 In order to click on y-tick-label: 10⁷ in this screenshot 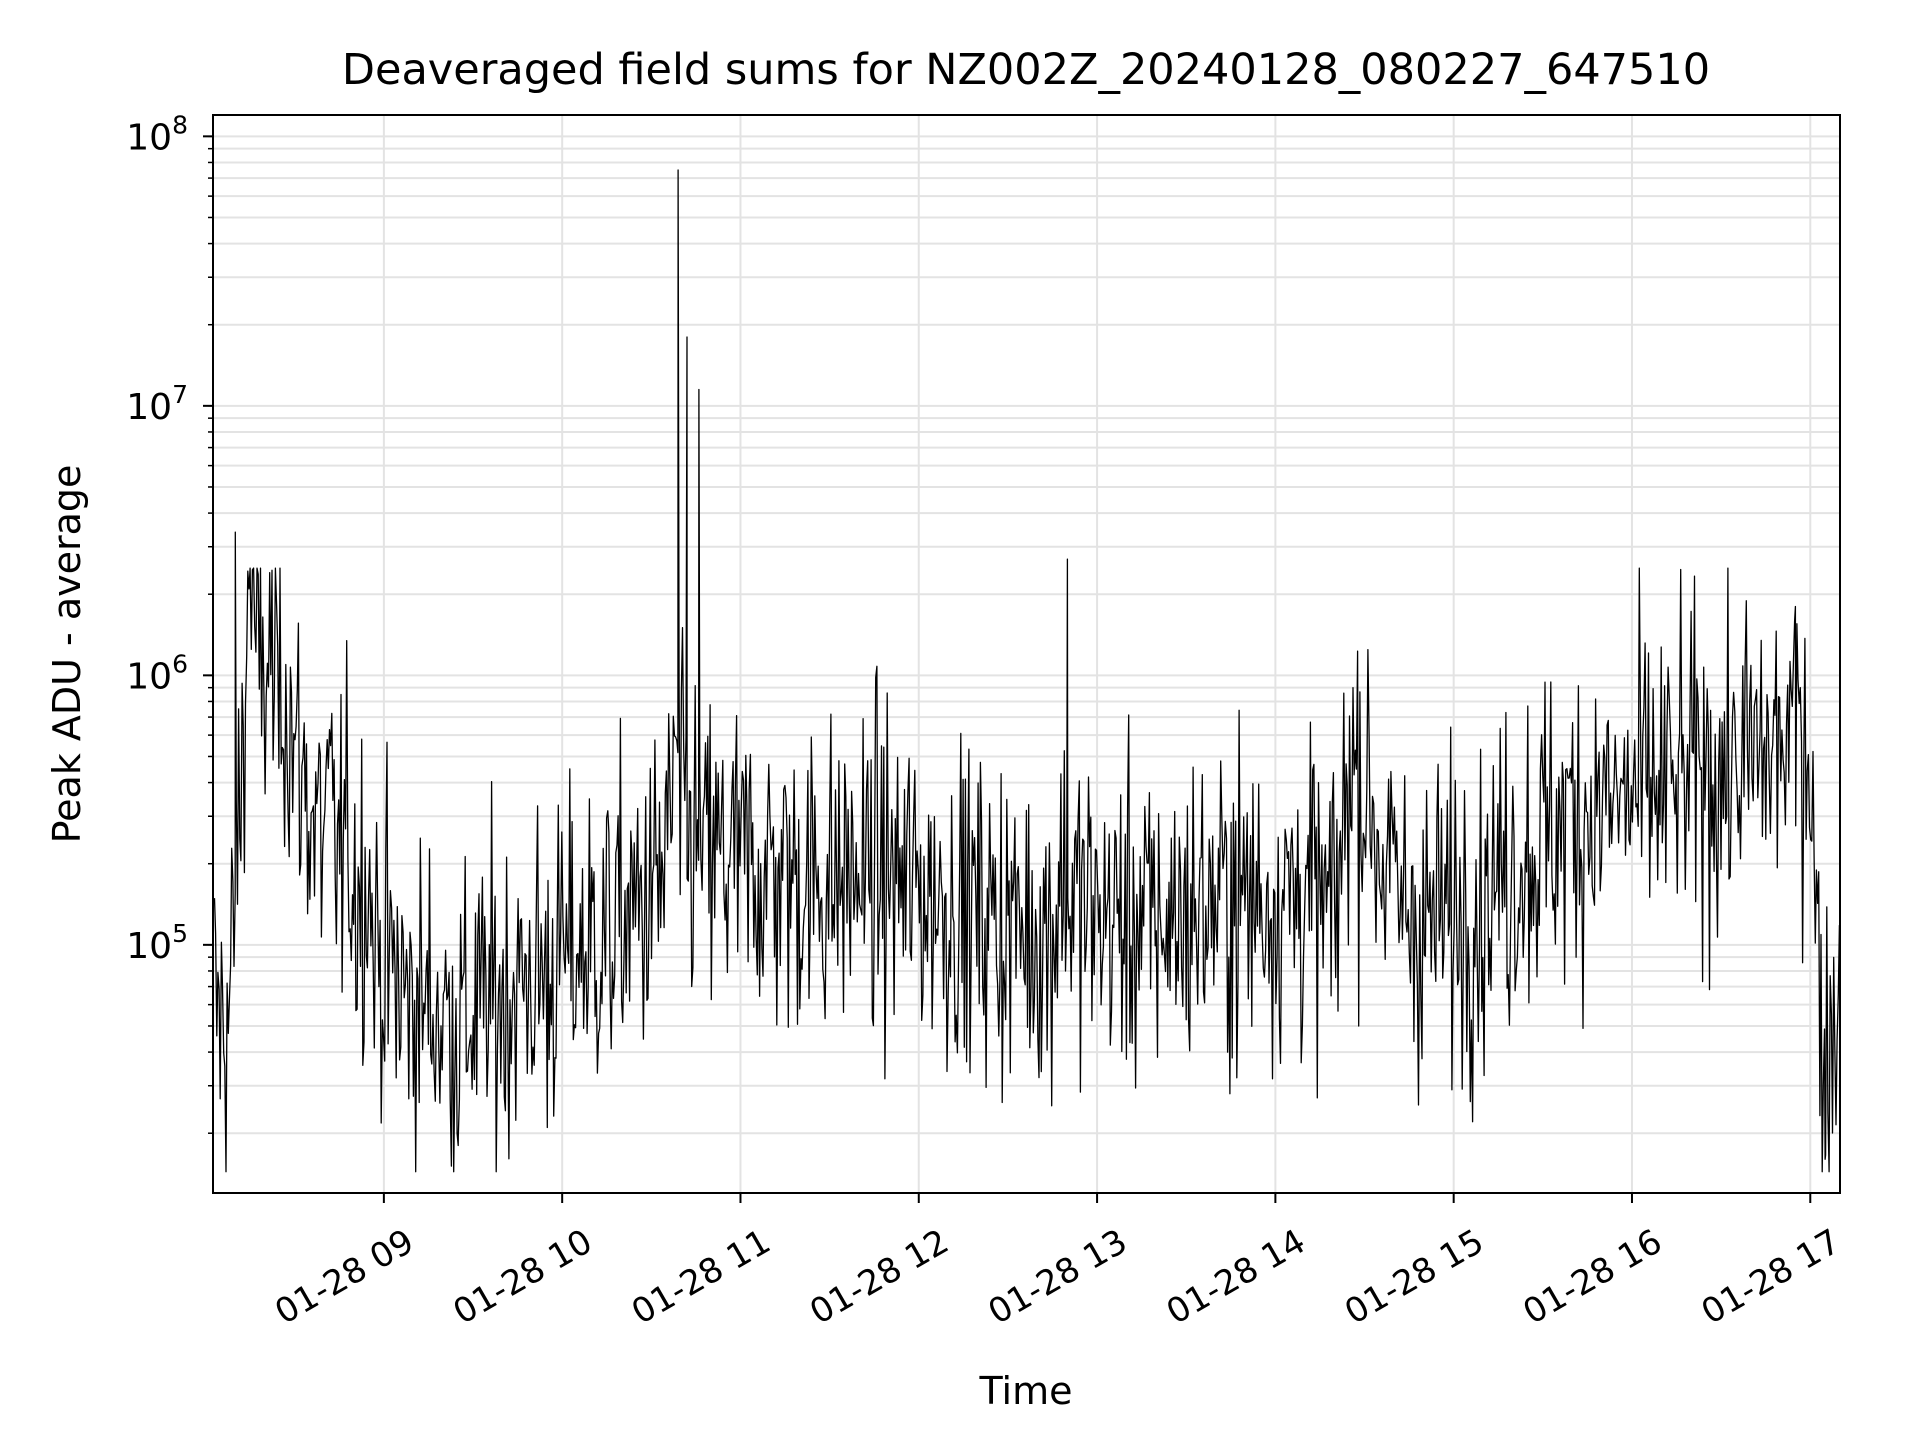, I will do `click(157, 404)`.